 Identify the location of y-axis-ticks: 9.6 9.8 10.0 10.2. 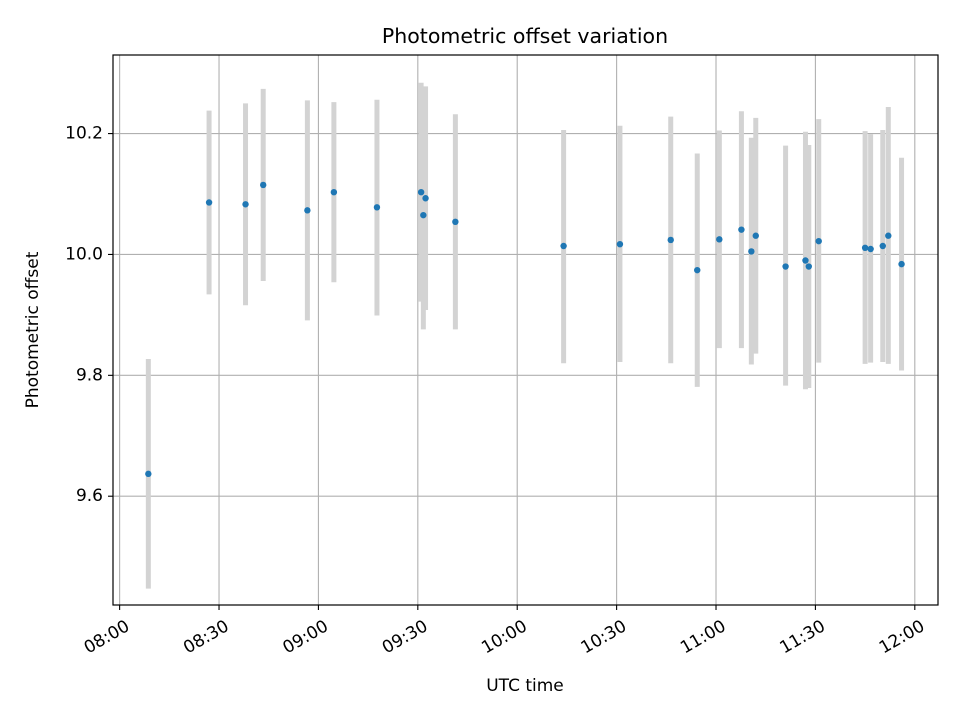
(89, 315).